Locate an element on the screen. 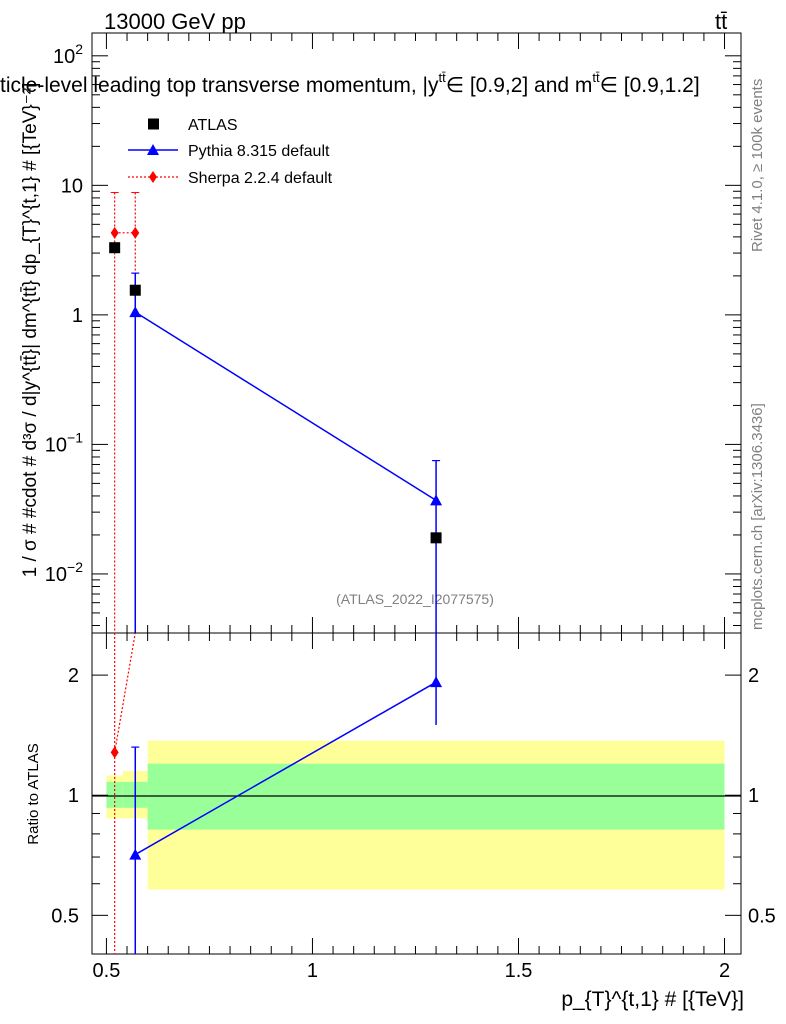 The height and width of the screenshot is (1024, 786). plot-title-part2: ∈ [0.9,2] and m is located at coordinates (519, 85).